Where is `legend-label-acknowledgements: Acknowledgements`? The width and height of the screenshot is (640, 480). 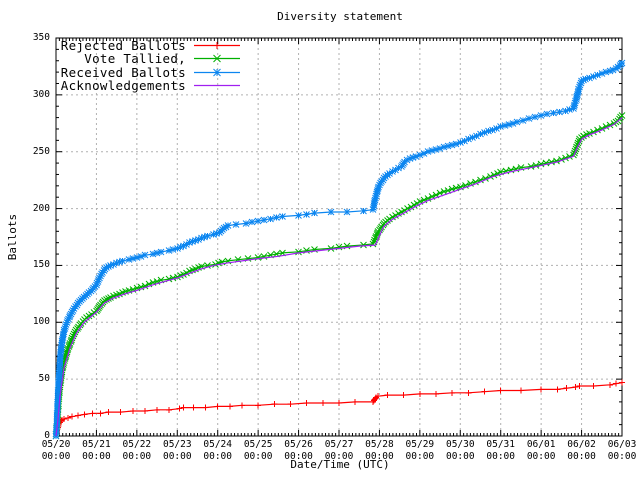
legend-label-acknowledgements: Acknowledgements is located at coordinates (123, 86).